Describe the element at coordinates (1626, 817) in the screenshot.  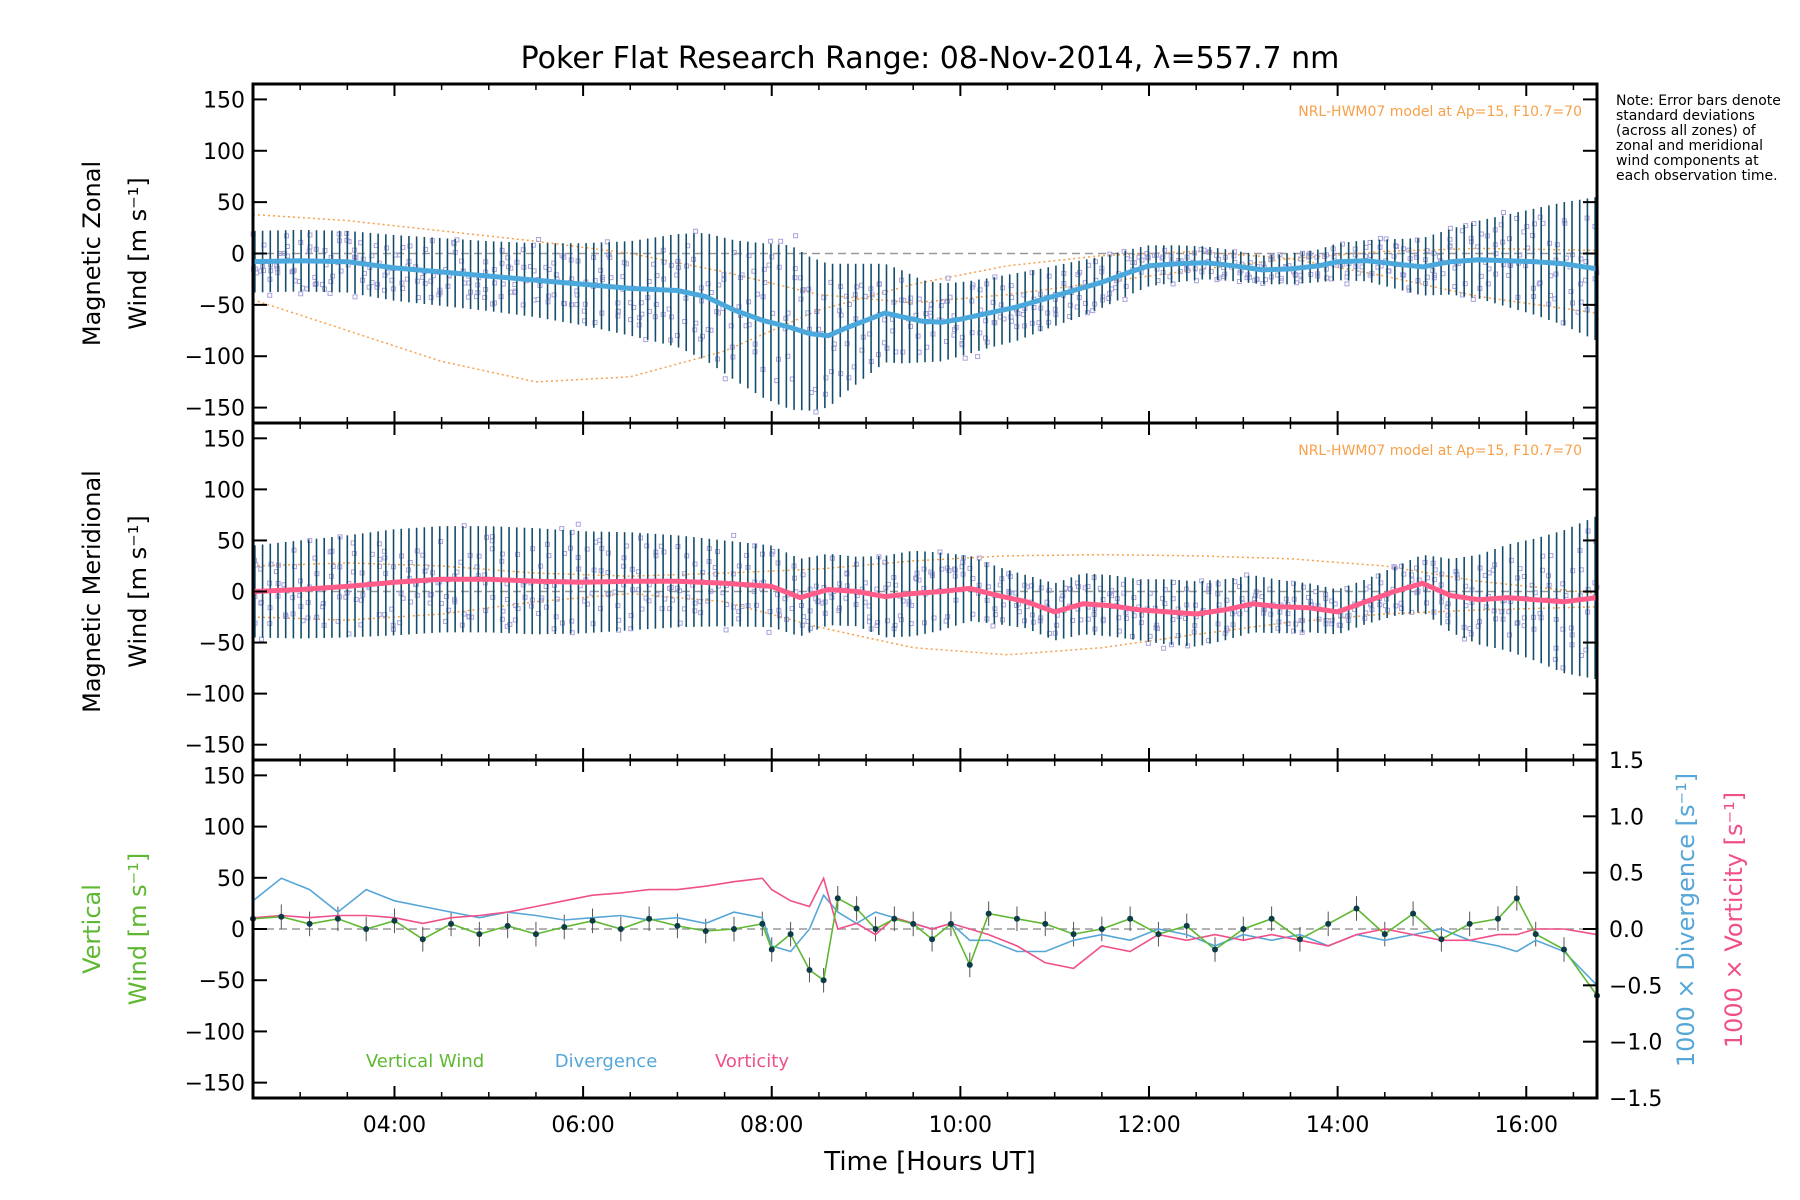
I see `right-axis-tick-label: 1.0` at that location.